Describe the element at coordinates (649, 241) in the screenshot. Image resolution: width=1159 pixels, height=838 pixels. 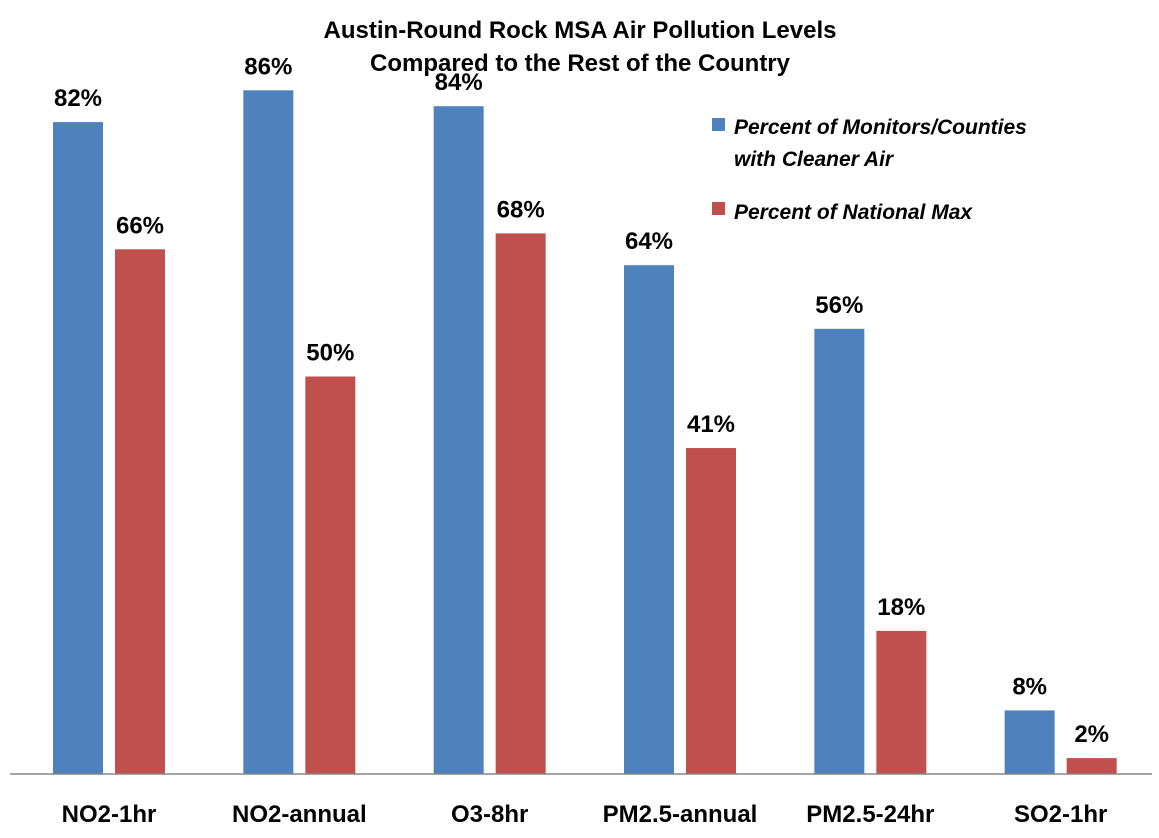
I see `data-label: 64%` at that location.